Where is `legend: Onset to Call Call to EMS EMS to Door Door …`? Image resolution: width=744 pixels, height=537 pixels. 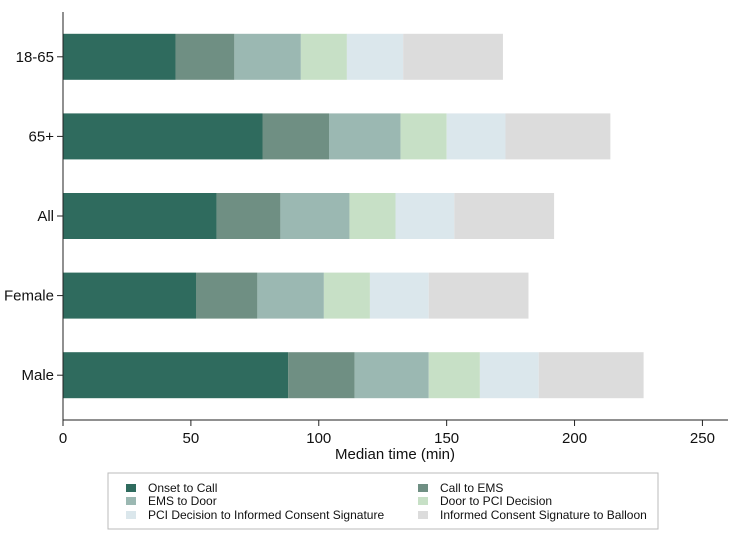 legend: Onset to Call Call to EMS EMS to Door Door … is located at coordinates (386, 501).